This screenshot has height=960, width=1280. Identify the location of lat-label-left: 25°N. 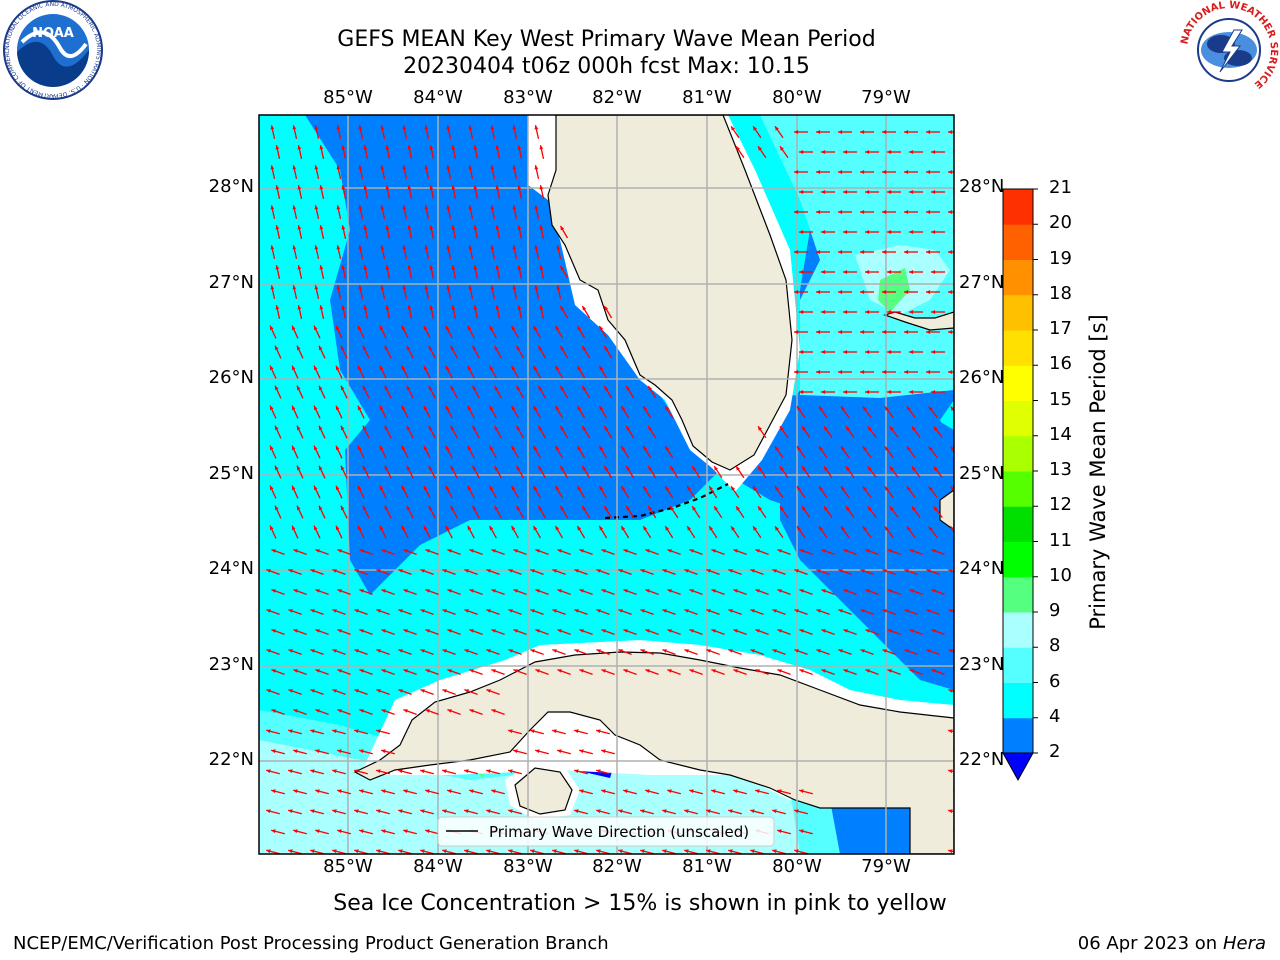
(231, 473).